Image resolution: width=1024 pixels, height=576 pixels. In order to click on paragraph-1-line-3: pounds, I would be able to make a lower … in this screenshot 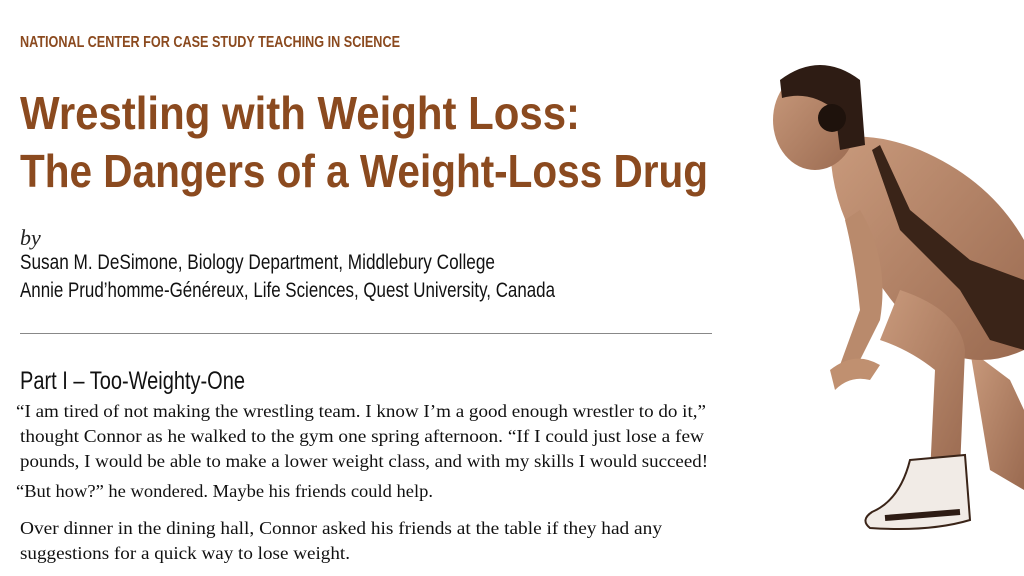, I will do `click(364, 461)`.